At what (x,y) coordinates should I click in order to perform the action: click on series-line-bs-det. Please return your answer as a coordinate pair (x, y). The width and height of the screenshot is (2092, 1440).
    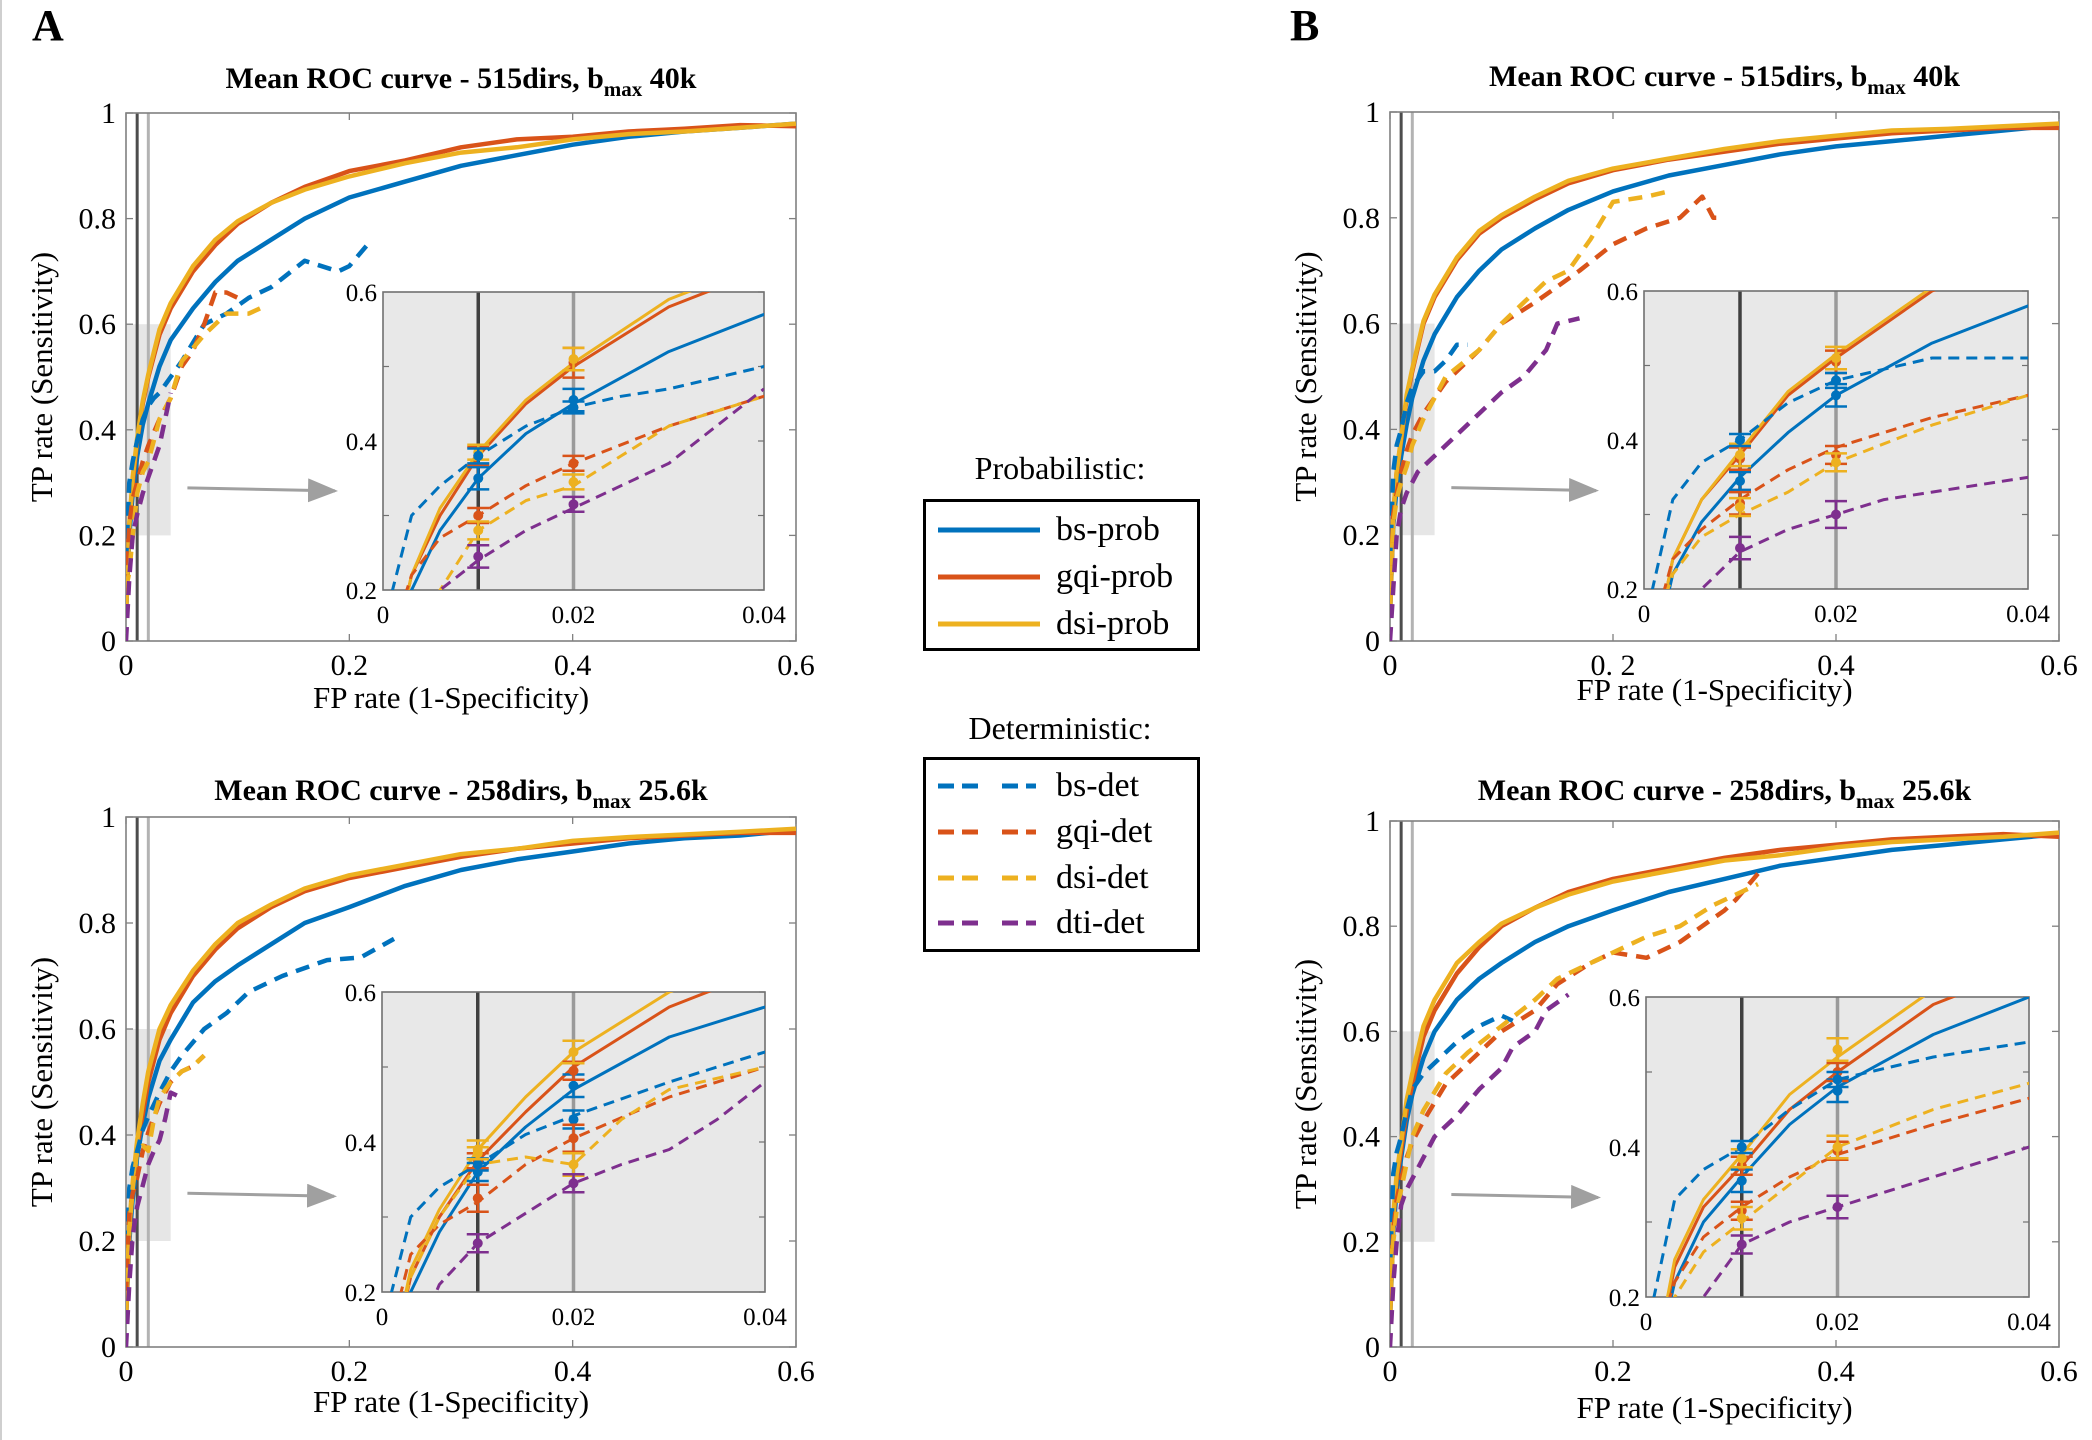
    Looking at the image, I should click on (1452, 1141).